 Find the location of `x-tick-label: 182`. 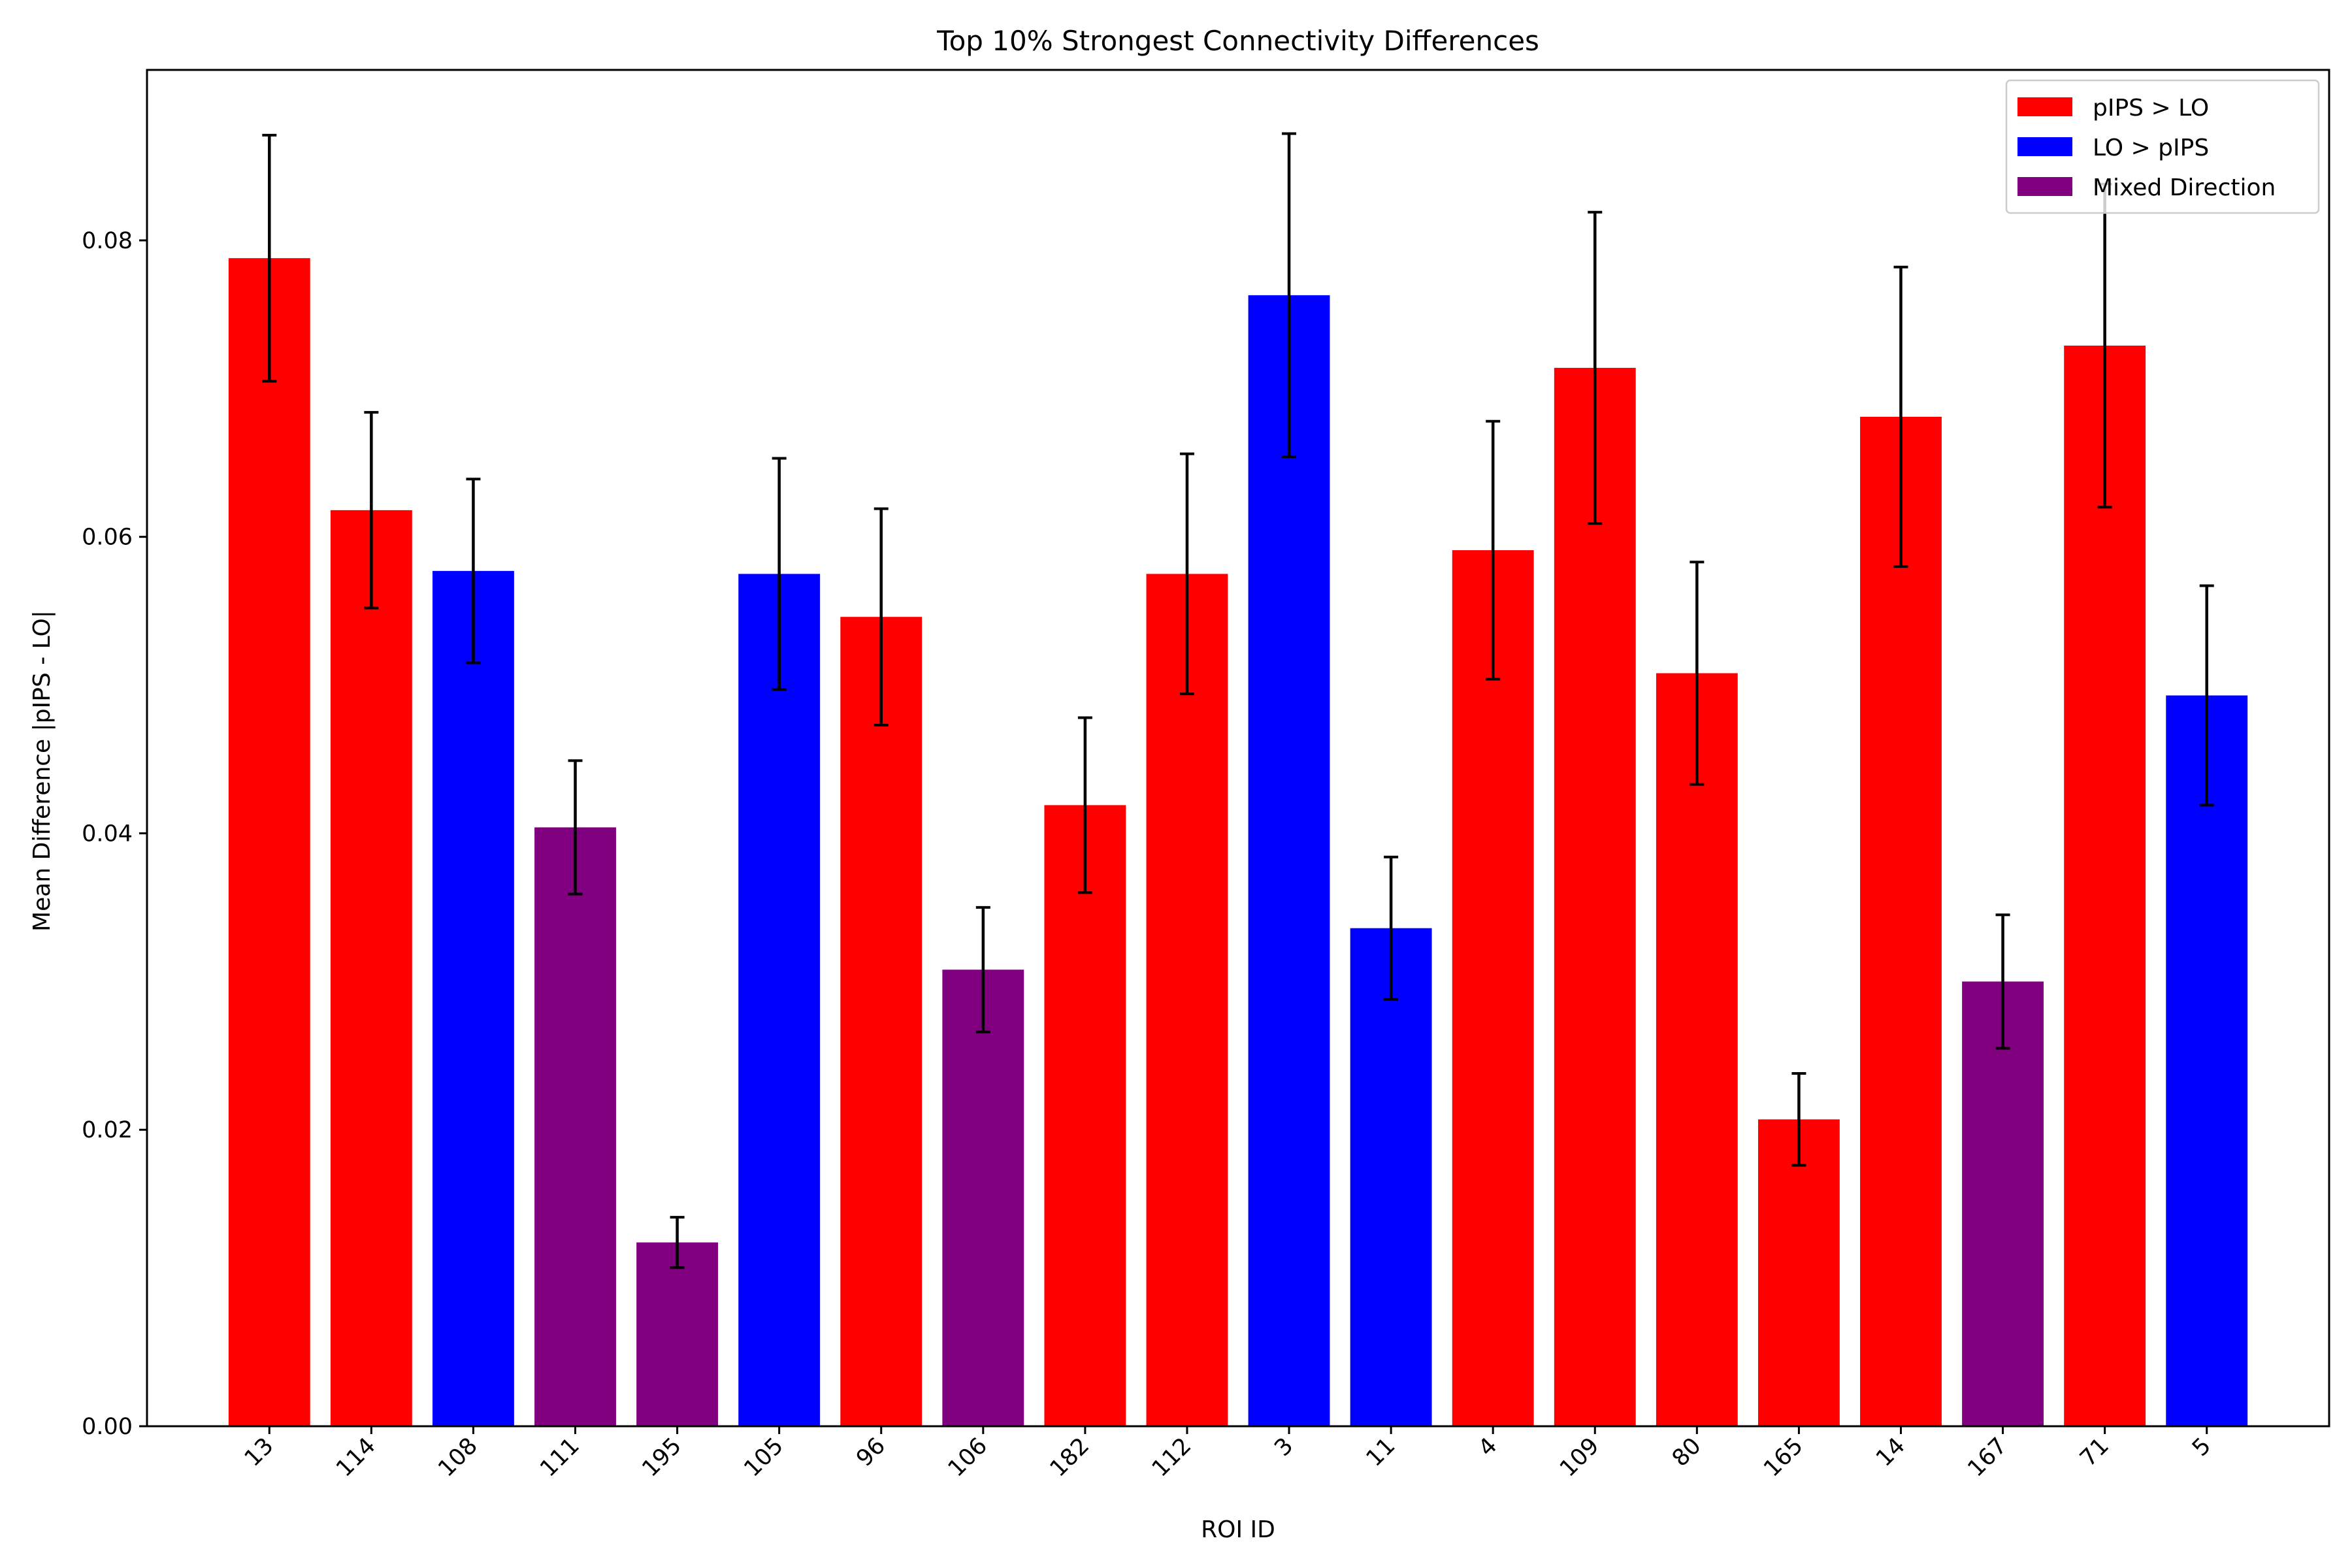

x-tick-label: 182 is located at coordinates (1070, 1457).